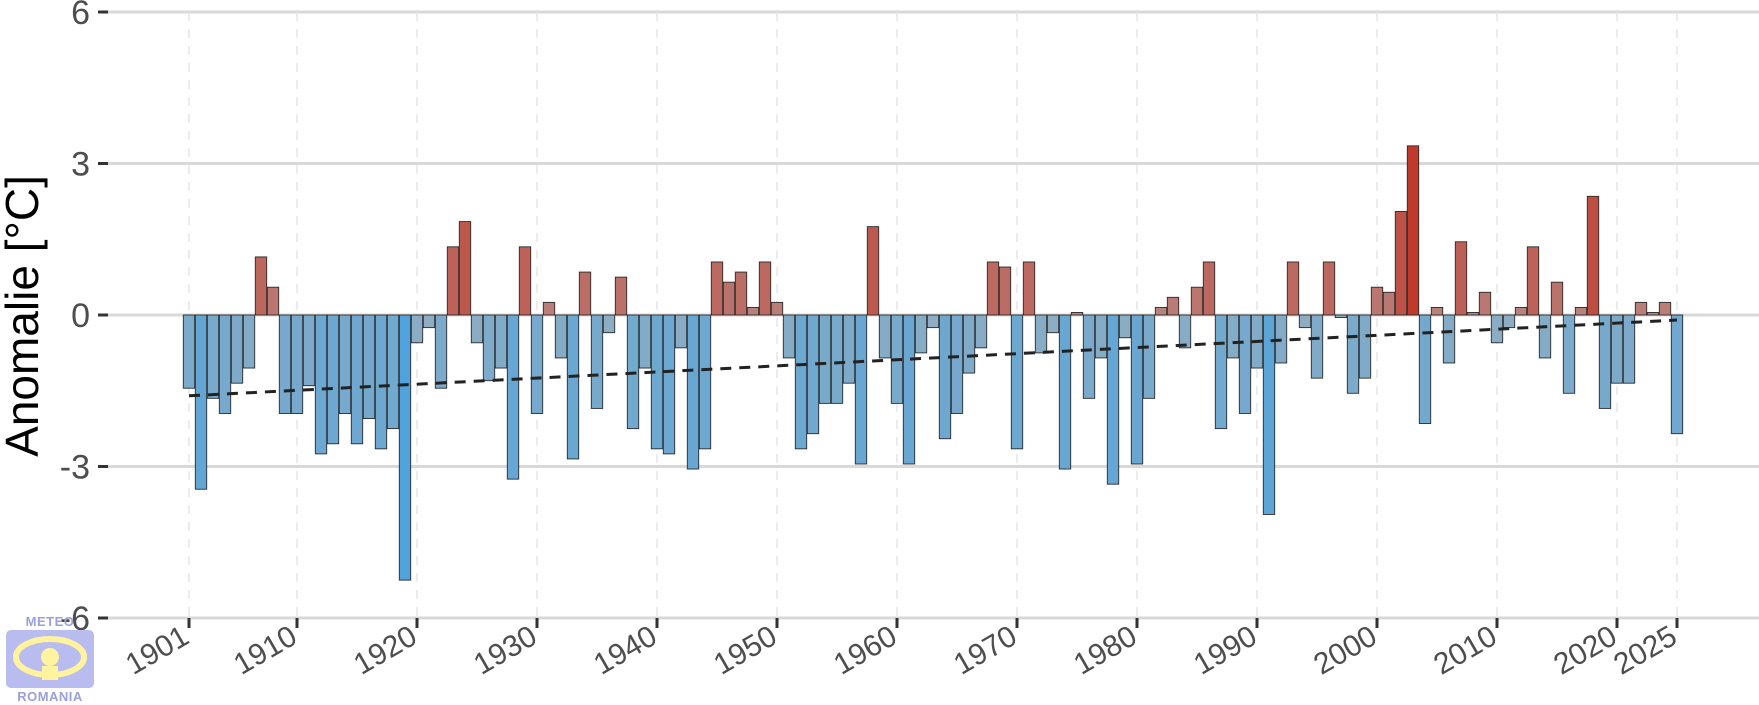 This screenshot has width=1759, height=705. What do you see at coordinates (24, 316) in the screenshot?
I see `y-axis-label: Anomalie [°C]` at bounding box center [24, 316].